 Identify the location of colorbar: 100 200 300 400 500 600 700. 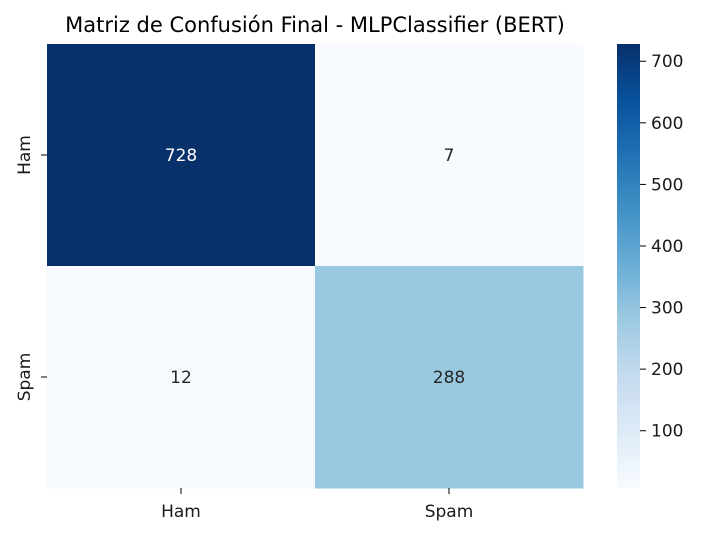
(650, 266).